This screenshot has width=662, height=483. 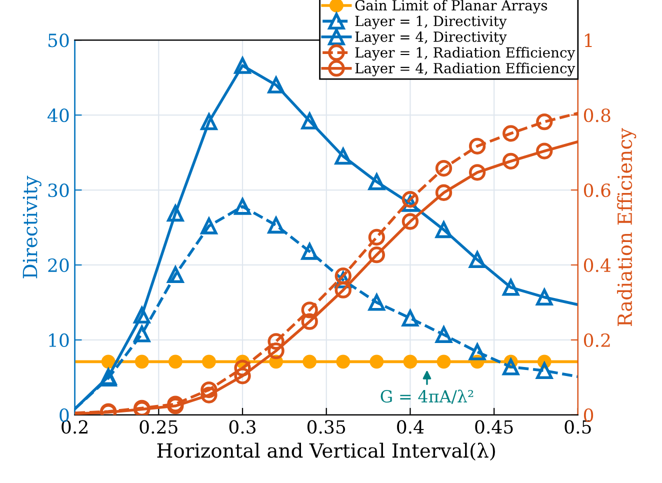 I want to click on y-tick-label: 10, so click(x=59, y=340).